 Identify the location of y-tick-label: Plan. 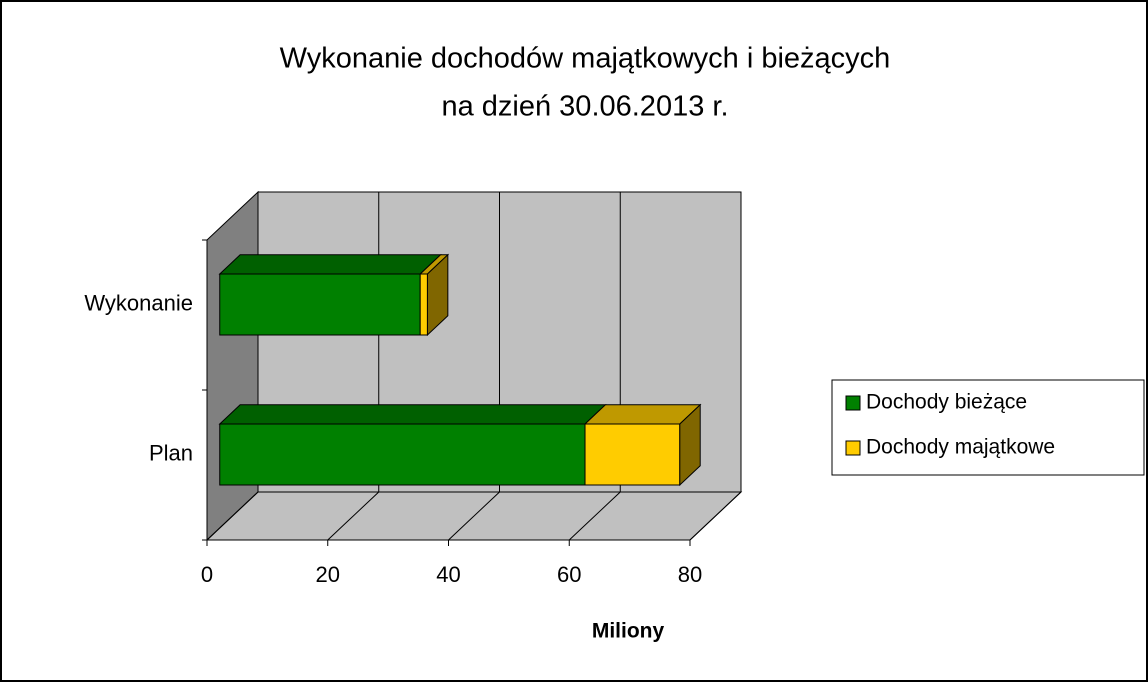
(171, 452).